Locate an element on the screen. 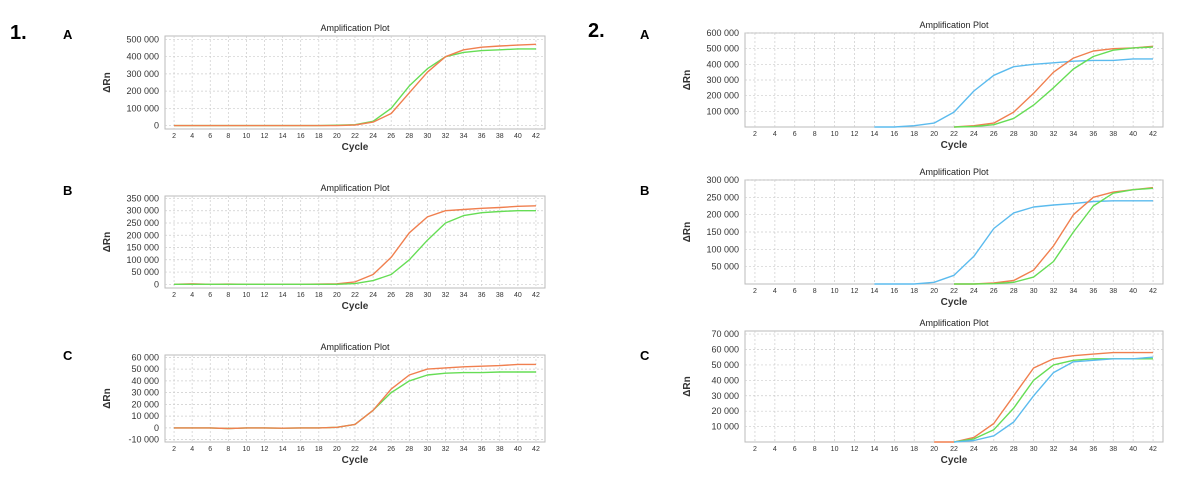 This screenshot has height=489, width=1186. y-tick-label: 400 000 is located at coordinates (722, 64).